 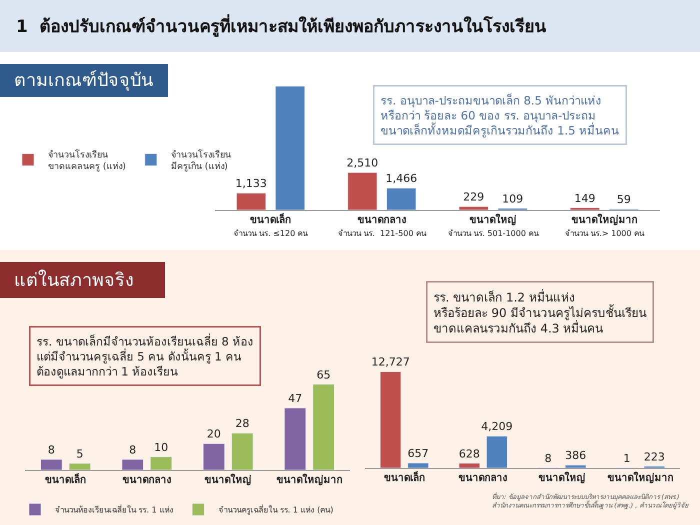 I want to click on data-label: 149, so click(x=585, y=198).